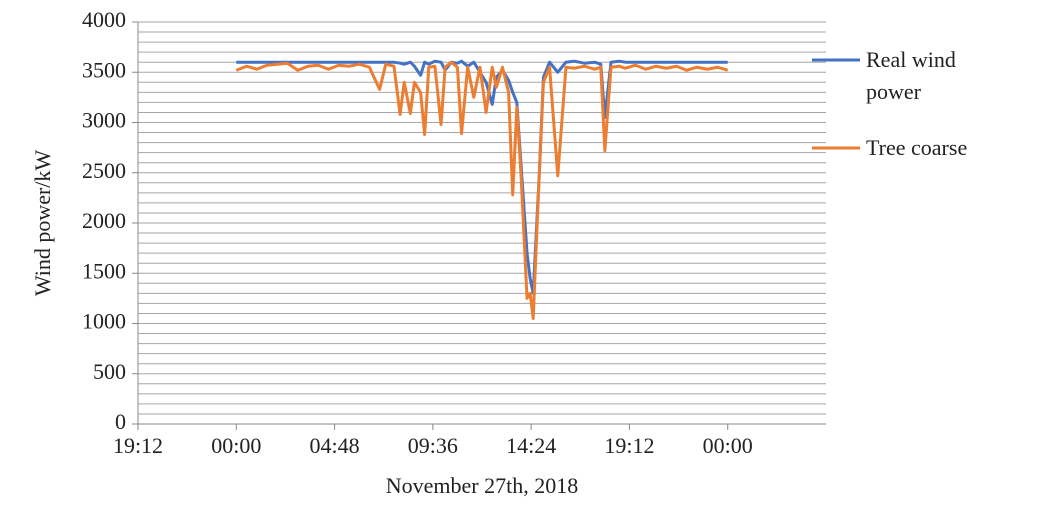 The height and width of the screenshot is (514, 1052). Describe the element at coordinates (104, 170) in the screenshot. I see `y-tick-label: 2500` at that location.